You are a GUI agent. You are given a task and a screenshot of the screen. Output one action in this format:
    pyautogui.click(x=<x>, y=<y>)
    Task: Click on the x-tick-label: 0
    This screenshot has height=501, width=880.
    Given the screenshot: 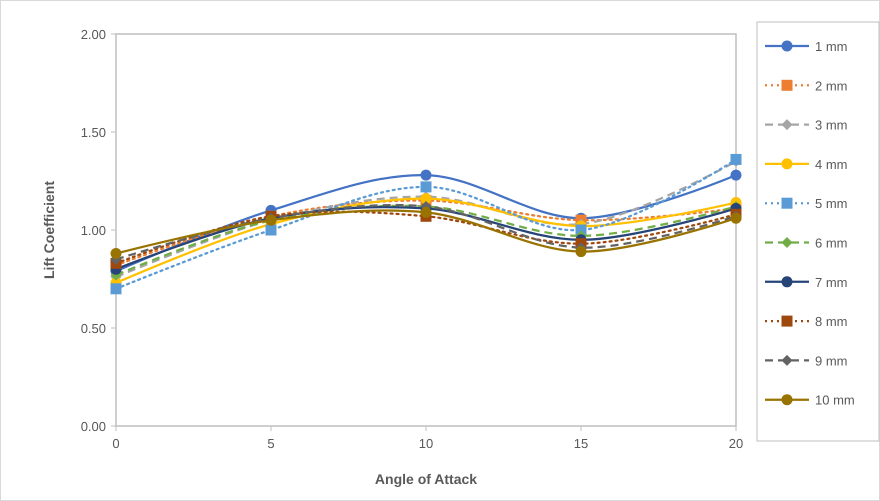 What is the action you would take?
    pyautogui.click(x=116, y=443)
    